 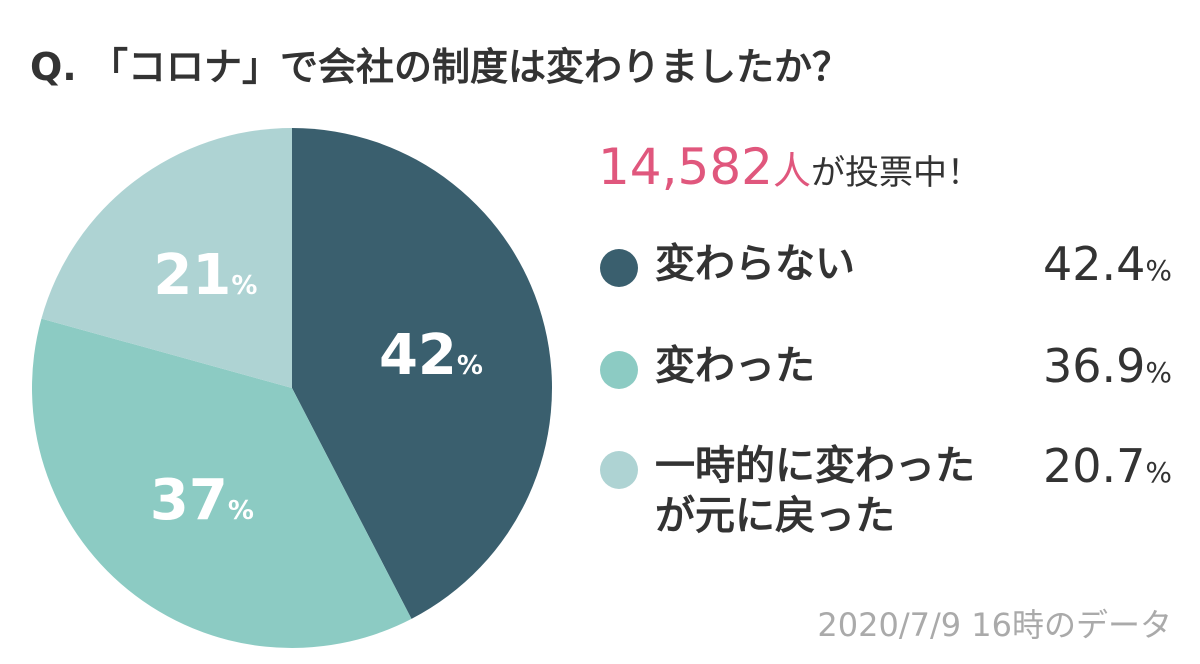 I want to click on footnote: 2020/7/9 16時のデータ, so click(x=994, y=625).